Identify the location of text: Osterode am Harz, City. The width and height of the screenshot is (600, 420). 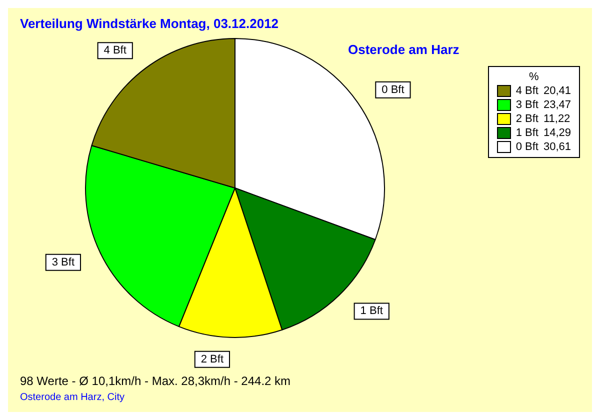
(72, 397).